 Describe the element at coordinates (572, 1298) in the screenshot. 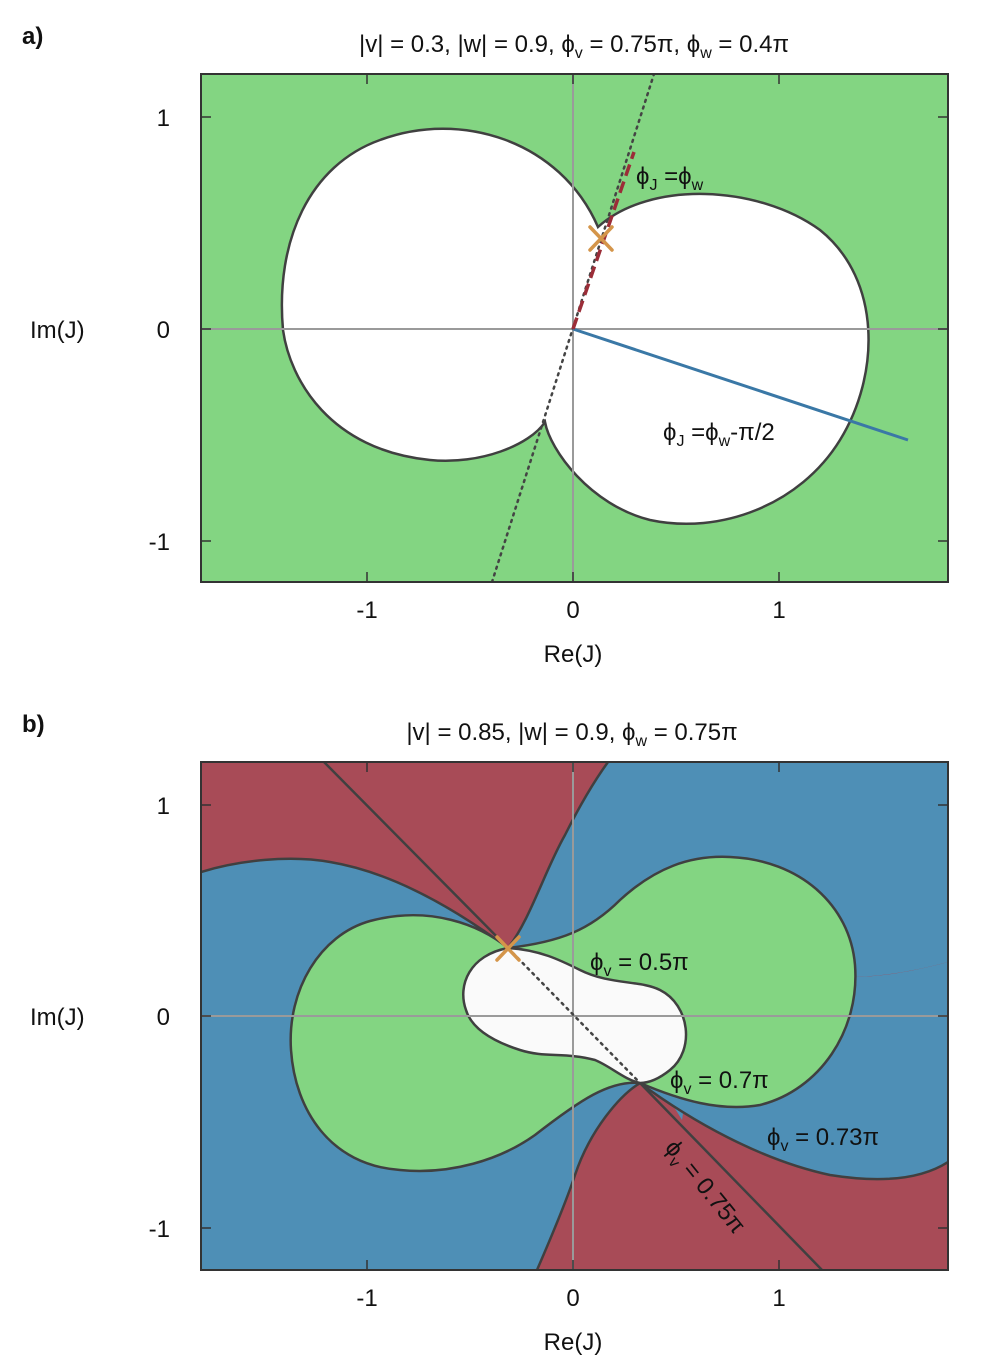

I see `x-tick-b-0: 0` at that location.